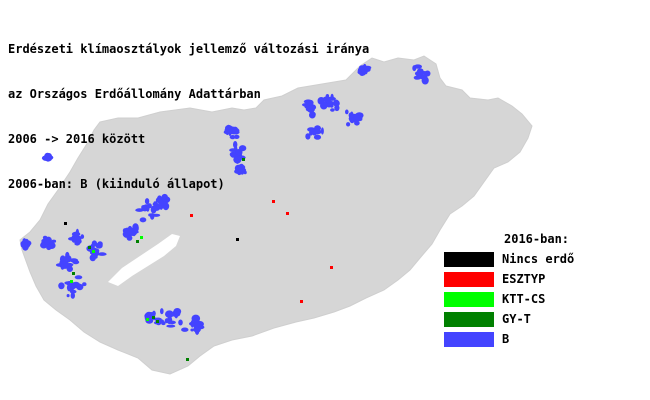  What do you see at coordinates (538, 259) in the screenshot?
I see `legend-label: Nincs erdő` at bounding box center [538, 259].